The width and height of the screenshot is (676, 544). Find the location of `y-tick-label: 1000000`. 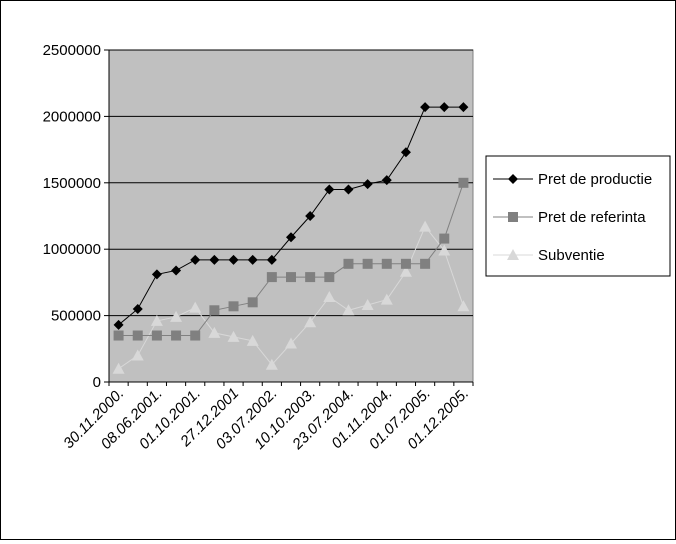

y-tick-label: 1000000 is located at coordinates (72, 249).